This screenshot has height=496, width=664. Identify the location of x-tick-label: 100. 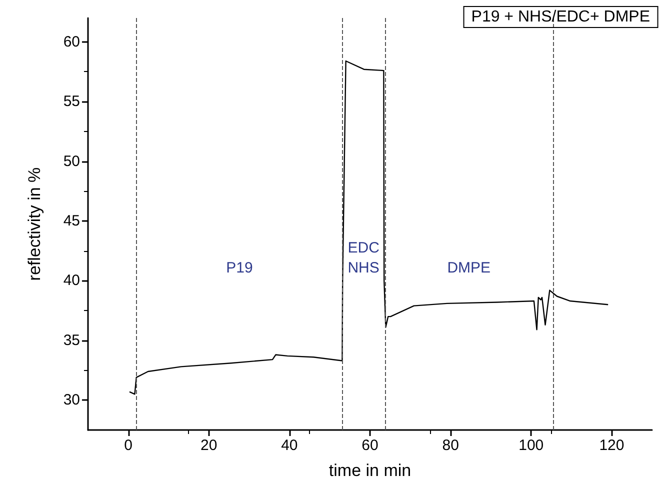
(531, 445).